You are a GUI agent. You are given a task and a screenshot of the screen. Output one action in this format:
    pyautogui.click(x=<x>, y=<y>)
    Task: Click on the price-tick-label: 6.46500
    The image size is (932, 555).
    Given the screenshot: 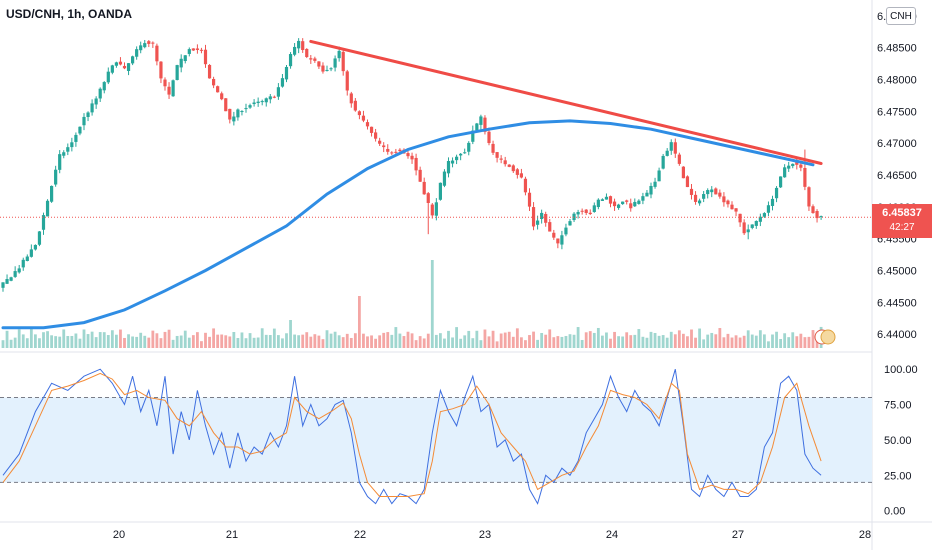 What is the action you would take?
    pyautogui.click(x=897, y=176)
    